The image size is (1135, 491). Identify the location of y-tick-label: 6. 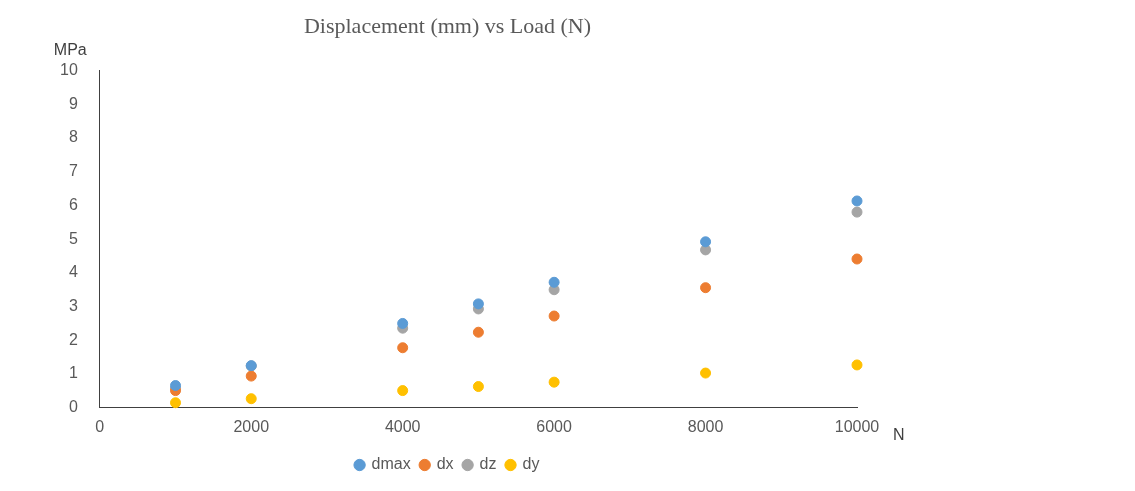
(73, 204).